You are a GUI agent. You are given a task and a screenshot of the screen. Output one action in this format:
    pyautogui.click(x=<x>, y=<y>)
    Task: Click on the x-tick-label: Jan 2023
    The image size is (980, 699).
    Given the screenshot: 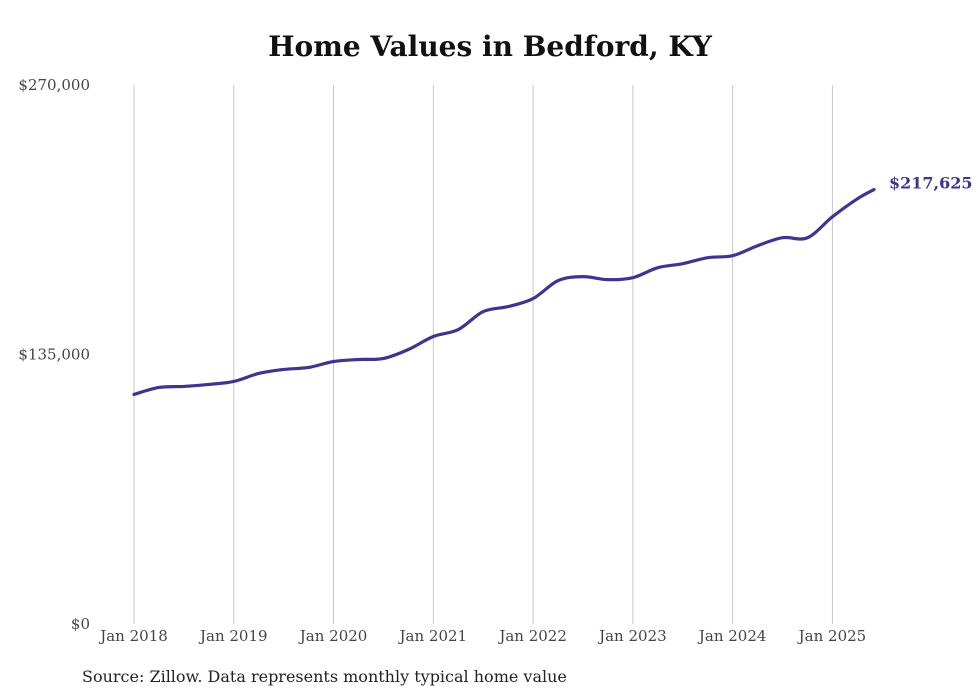 What is the action you would take?
    pyautogui.click(x=632, y=636)
    